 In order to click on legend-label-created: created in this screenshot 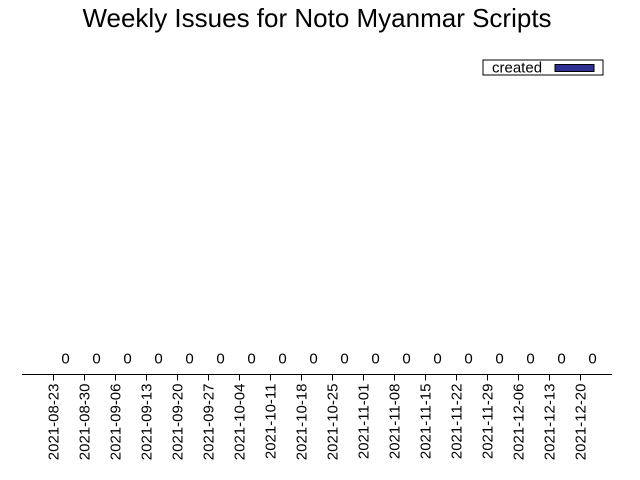, I will do `click(517, 68)`.